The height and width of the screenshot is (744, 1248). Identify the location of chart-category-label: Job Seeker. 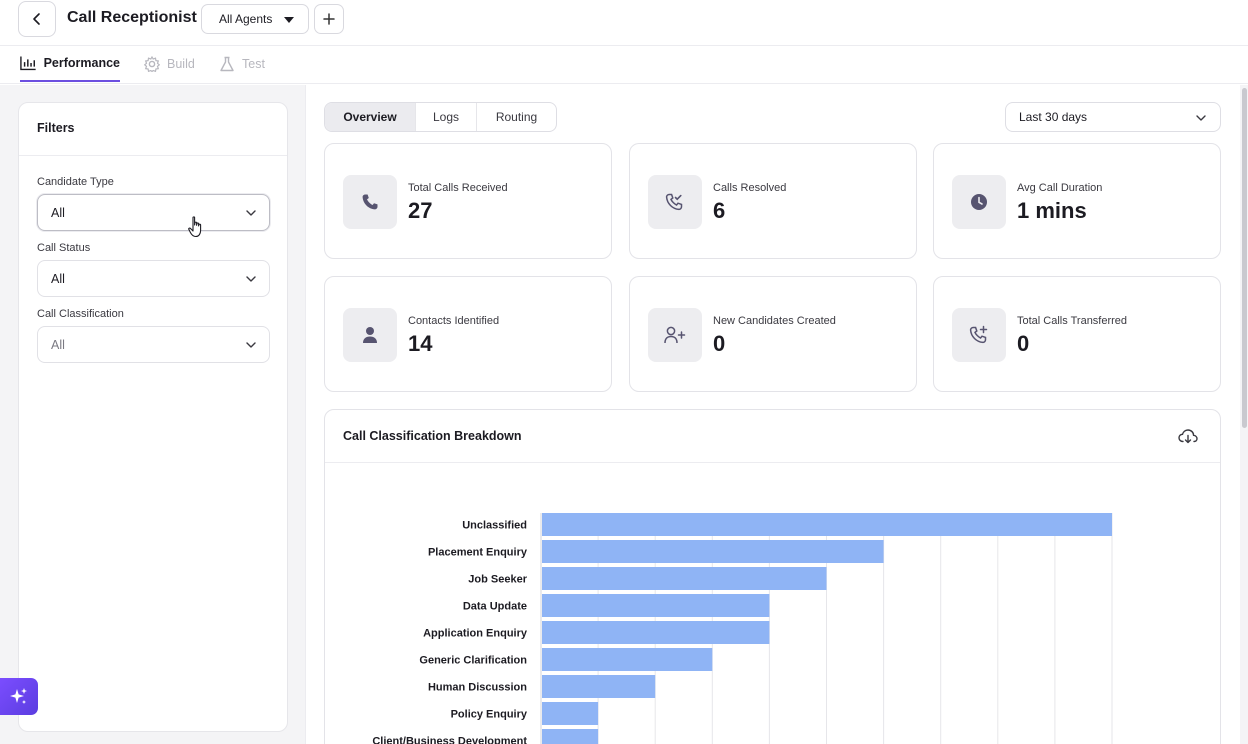
(497, 580).